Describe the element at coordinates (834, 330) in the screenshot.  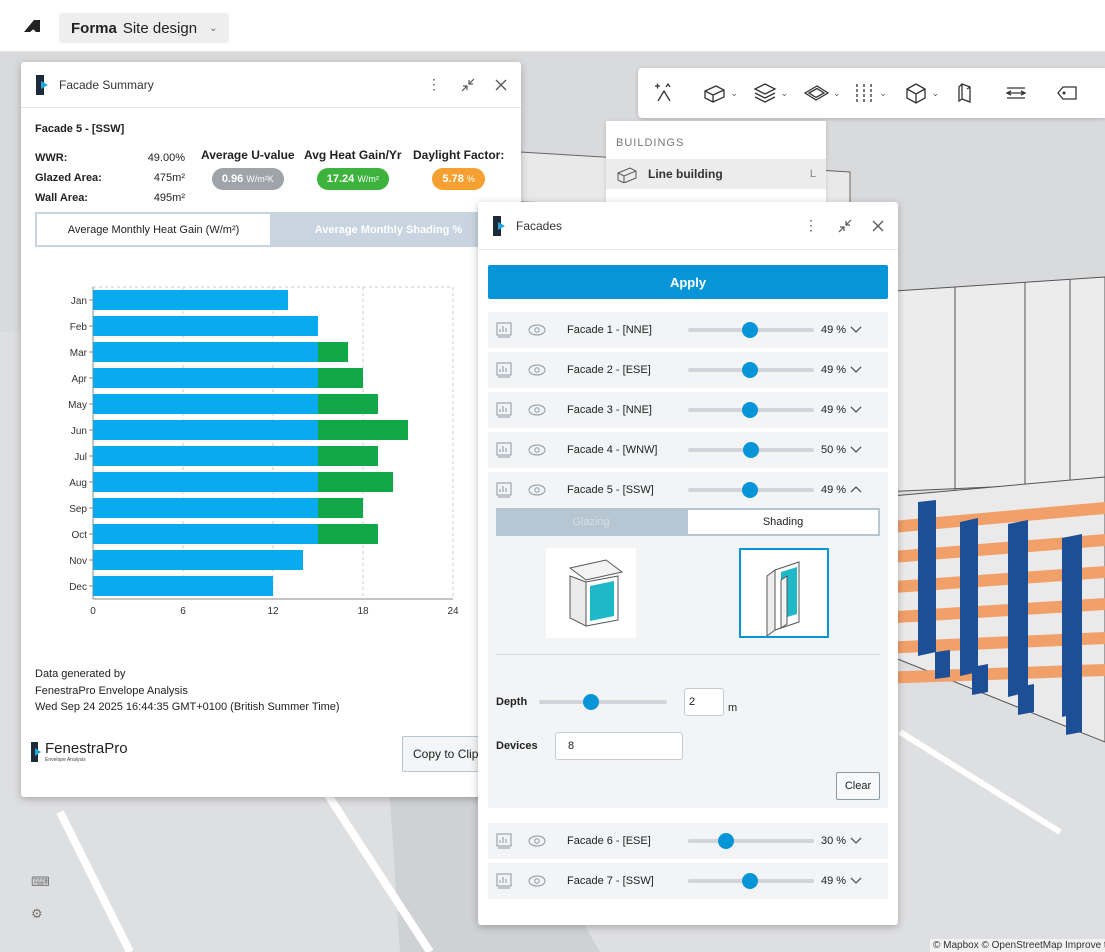
I see `wwr-percent: 49 %` at that location.